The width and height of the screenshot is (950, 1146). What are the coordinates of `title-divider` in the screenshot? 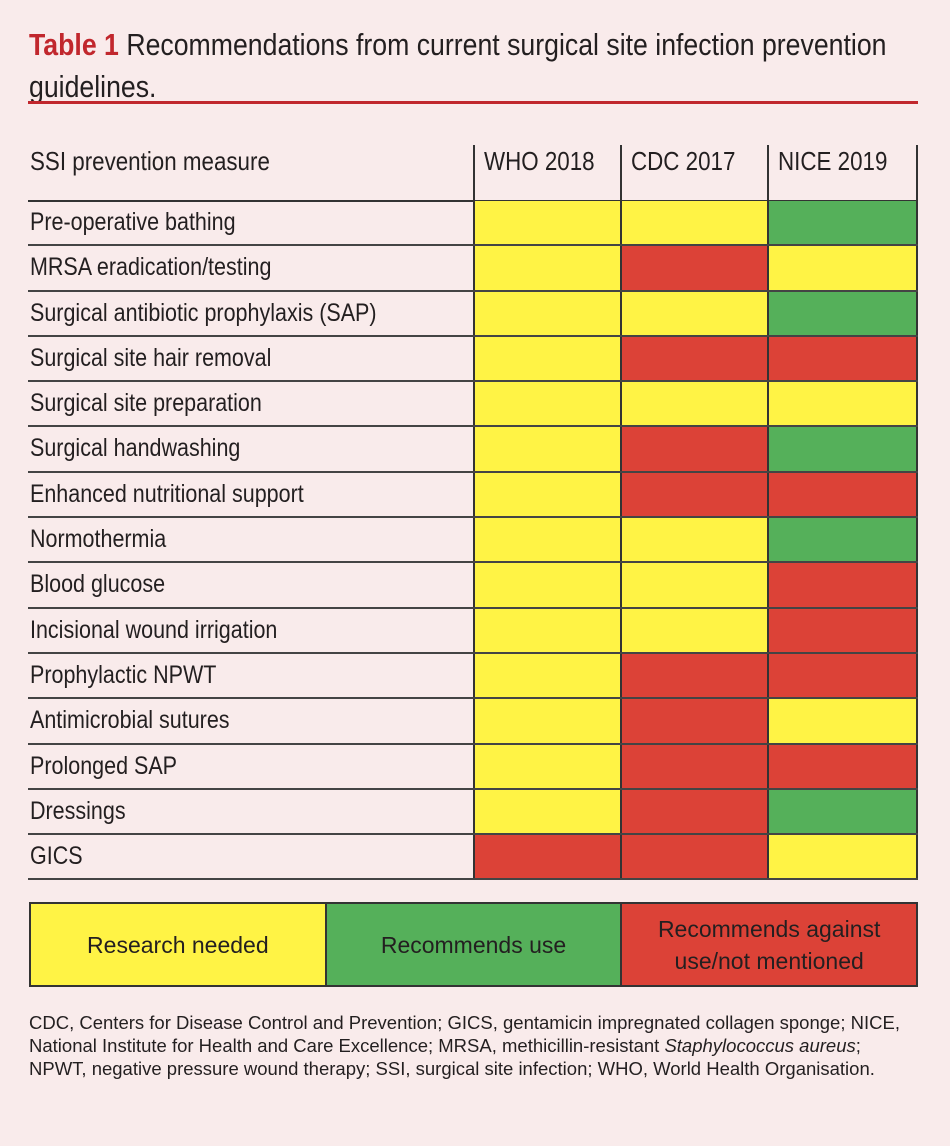 It's located at (473, 102).